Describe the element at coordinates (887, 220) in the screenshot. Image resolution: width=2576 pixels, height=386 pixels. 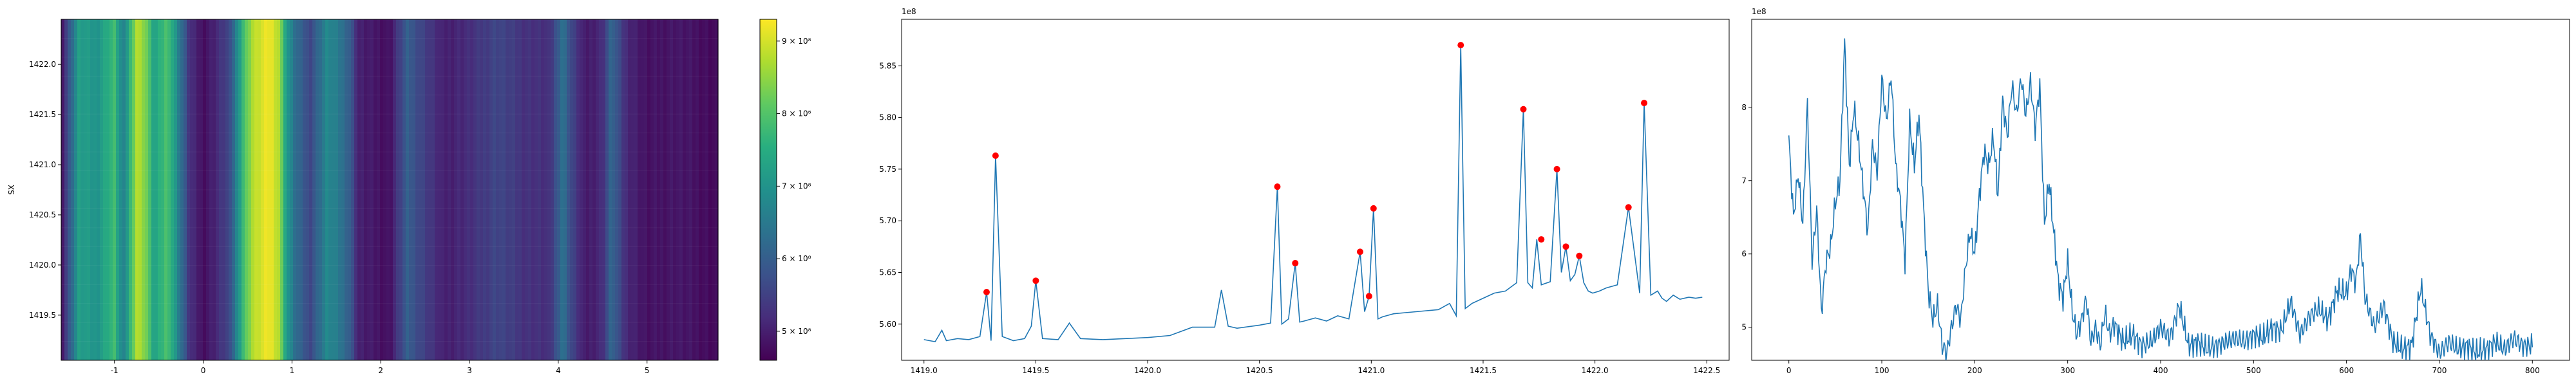
I see `peaks-y-tick-label: 5.70` at that location.